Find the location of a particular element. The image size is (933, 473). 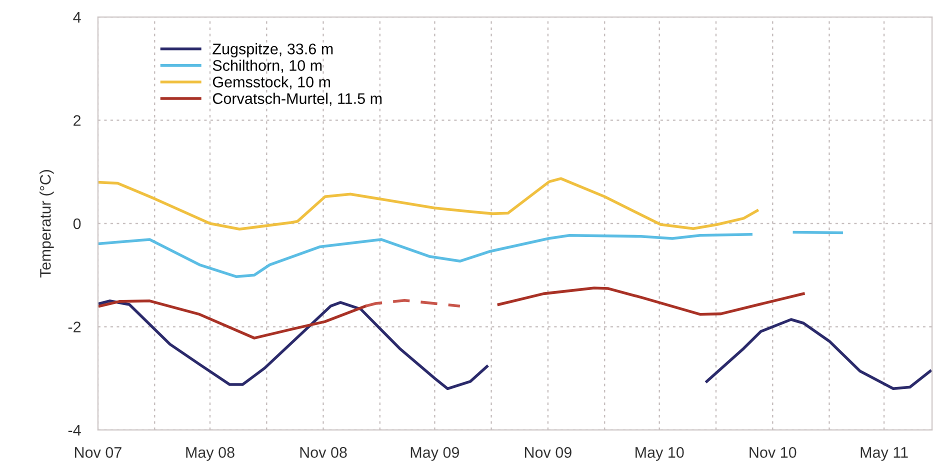

line-series is located at coordinates (428, 204).